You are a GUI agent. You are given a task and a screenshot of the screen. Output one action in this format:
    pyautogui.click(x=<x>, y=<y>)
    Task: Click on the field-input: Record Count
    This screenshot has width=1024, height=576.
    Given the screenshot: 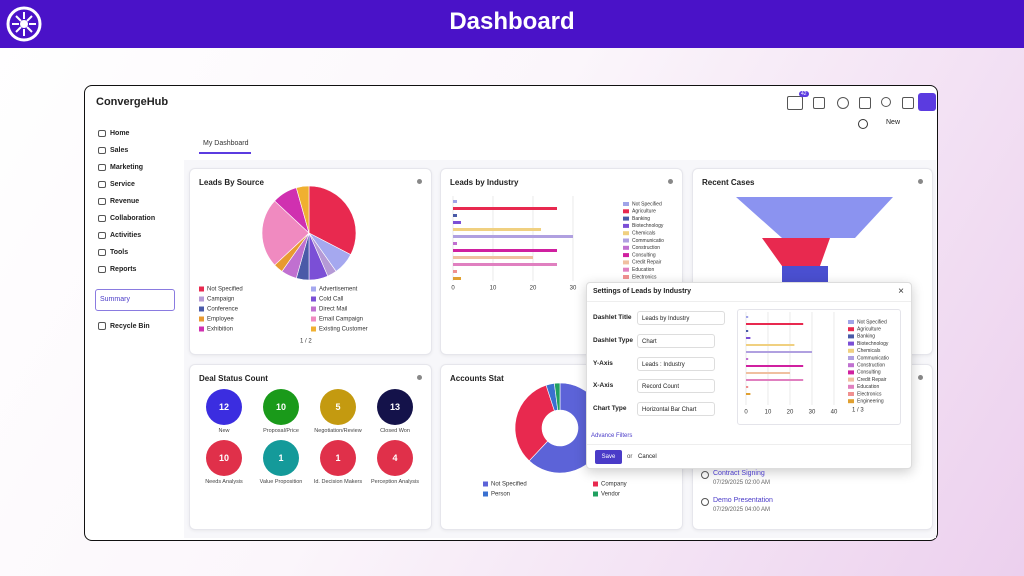 What is the action you would take?
    pyautogui.click(x=676, y=386)
    